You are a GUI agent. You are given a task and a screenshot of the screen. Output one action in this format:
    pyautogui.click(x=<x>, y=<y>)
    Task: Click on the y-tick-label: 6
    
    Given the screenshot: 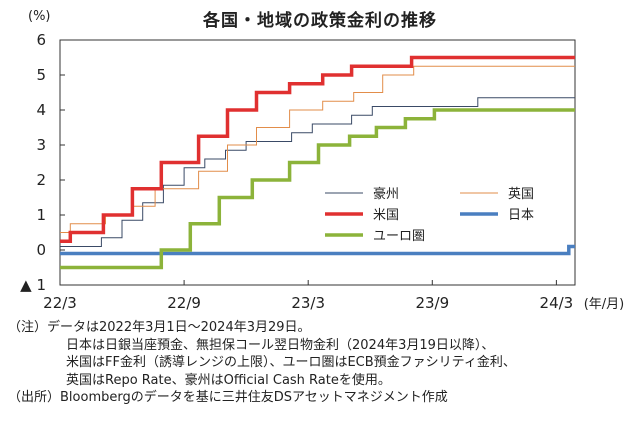 What is the action you would take?
    pyautogui.click(x=41, y=40)
    